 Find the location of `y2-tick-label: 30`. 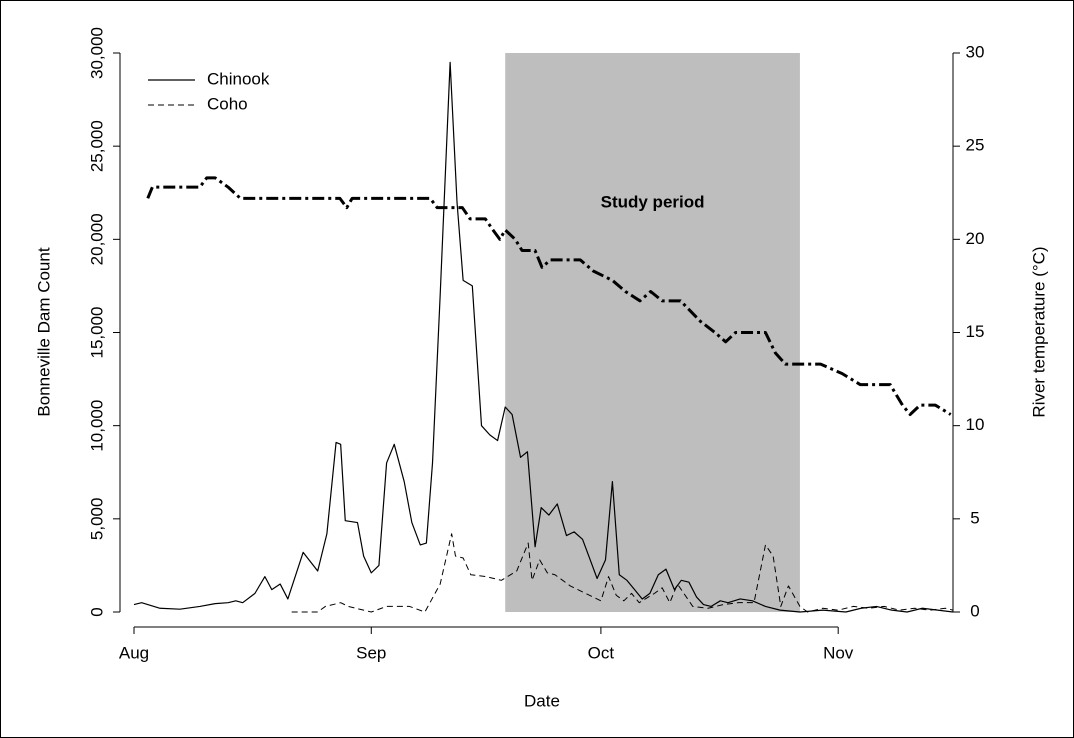

y2-tick-label: 30 is located at coordinates (975, 51).